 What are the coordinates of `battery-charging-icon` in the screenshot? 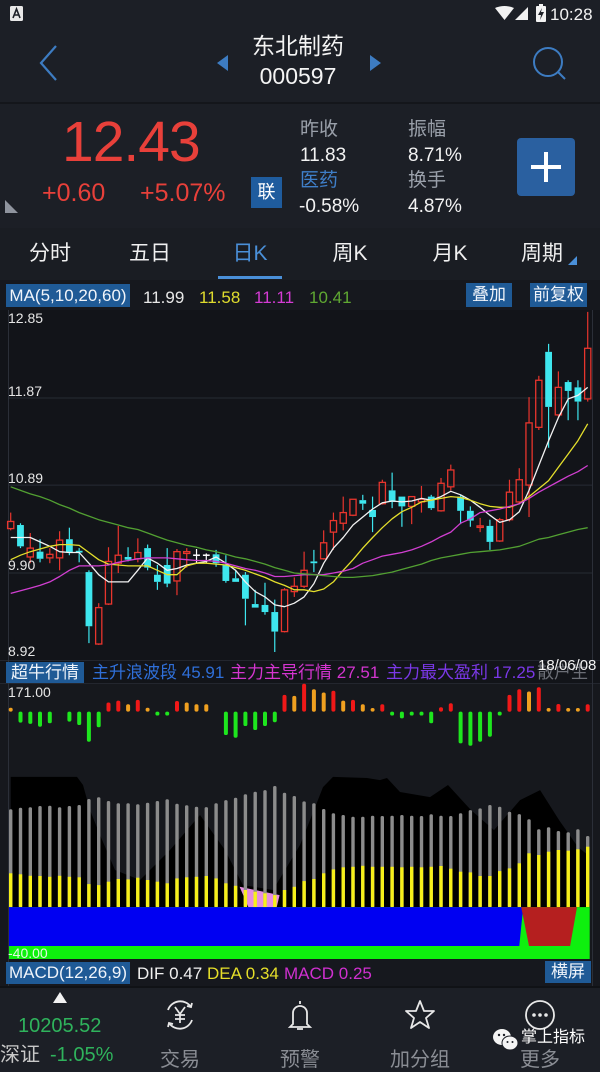 It's located at (541, 13).